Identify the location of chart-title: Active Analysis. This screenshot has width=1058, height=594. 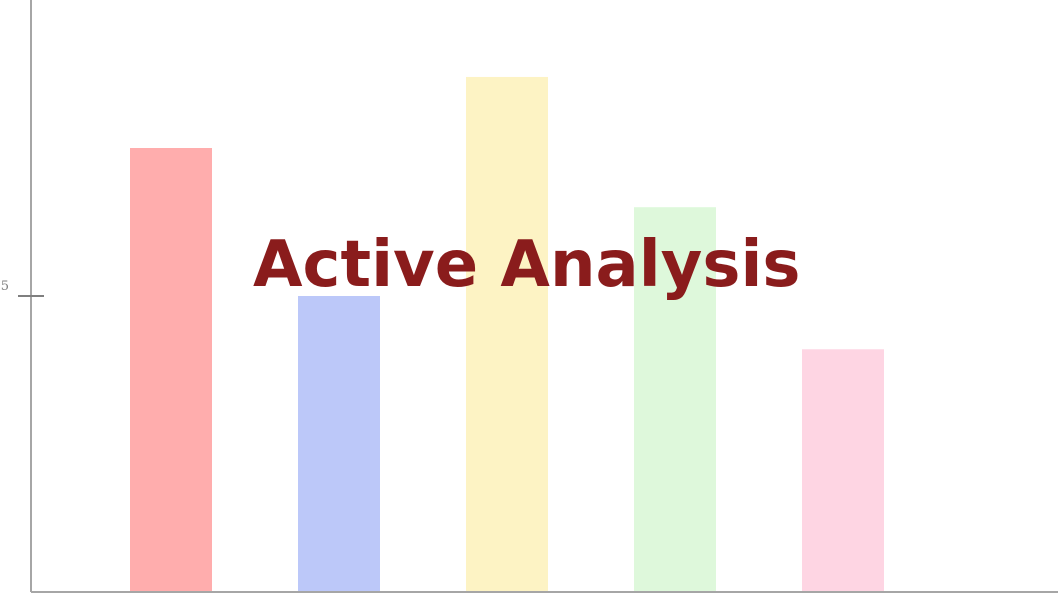
(527, 265).